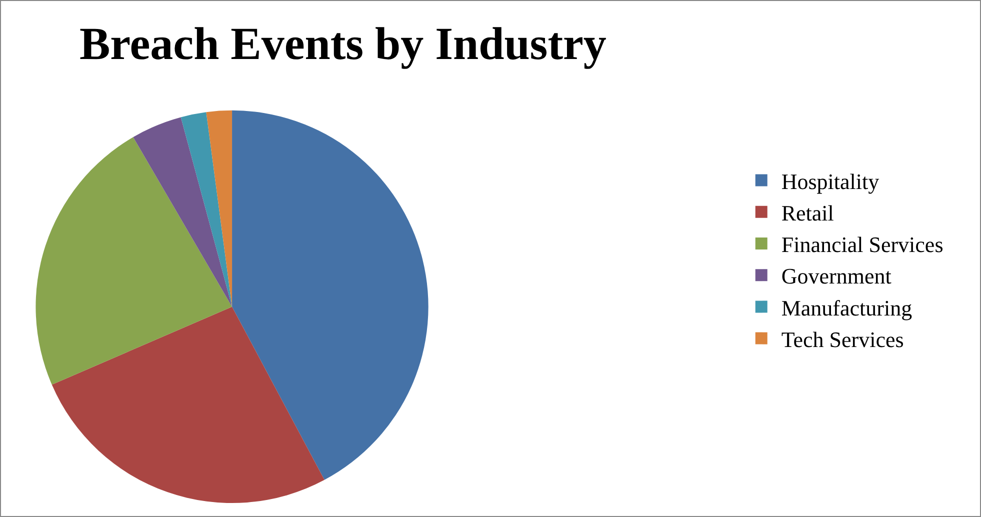 This screenshot has width=981, height=517. I want to click on legend-label: Government, so click(836, 276).